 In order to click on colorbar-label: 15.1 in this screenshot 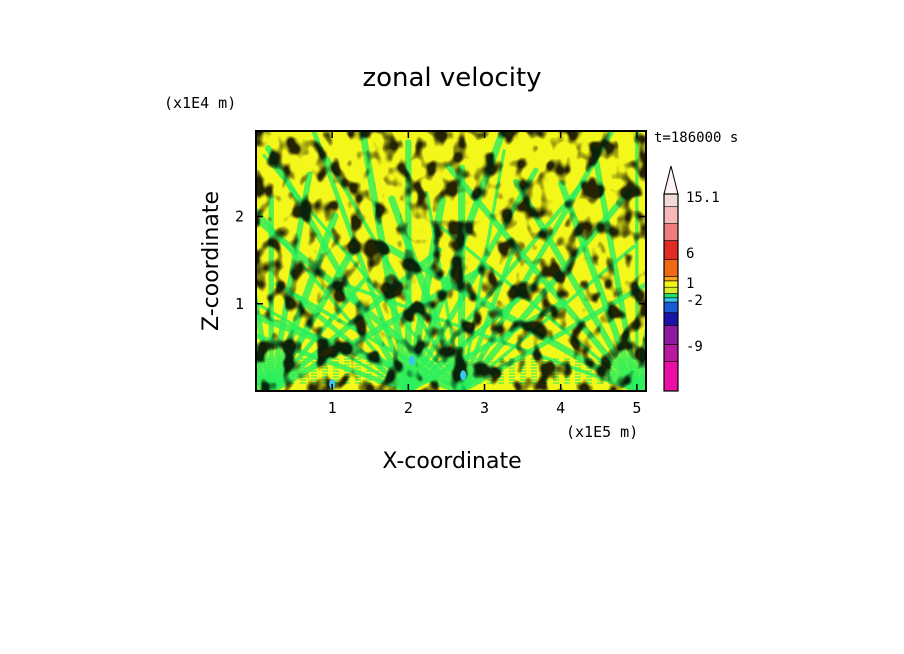, I will do `click(703, 198)`.